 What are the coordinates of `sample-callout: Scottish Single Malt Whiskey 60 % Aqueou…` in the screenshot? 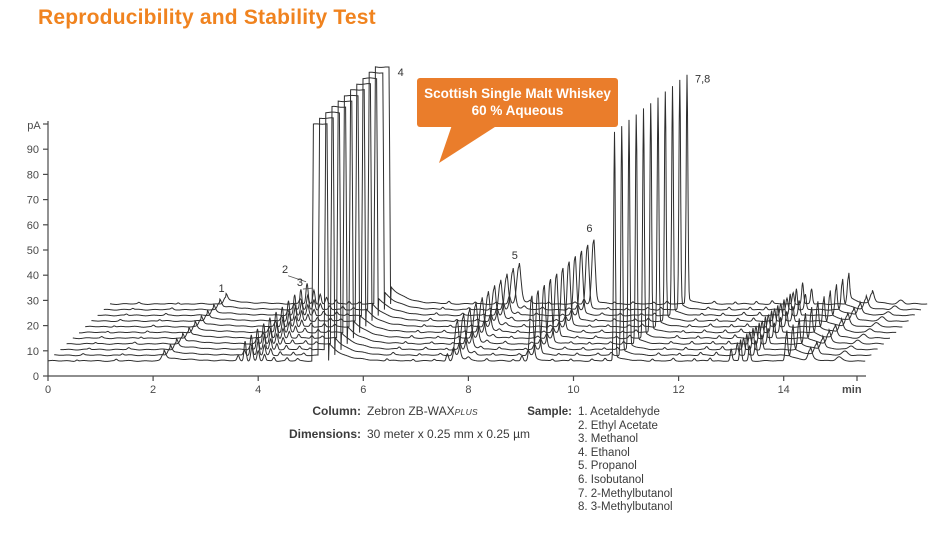 It's located at (517, 102).